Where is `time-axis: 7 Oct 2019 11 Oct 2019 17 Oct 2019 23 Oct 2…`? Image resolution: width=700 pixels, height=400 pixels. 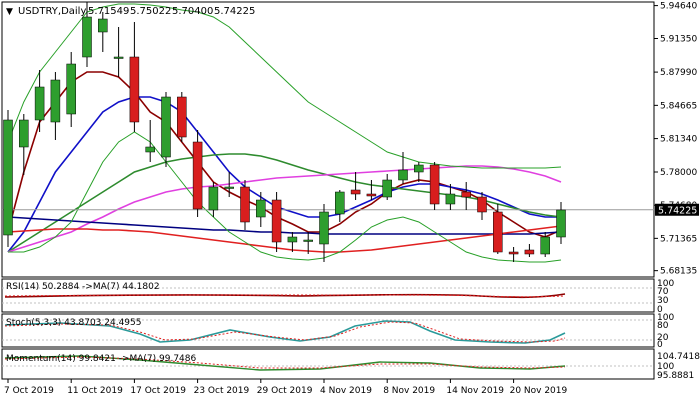 time-axis: 7 Oct 2019 11 Oct 2019 17 Oct 2019 23 Oct 2… is located at coordinates (286, 387).